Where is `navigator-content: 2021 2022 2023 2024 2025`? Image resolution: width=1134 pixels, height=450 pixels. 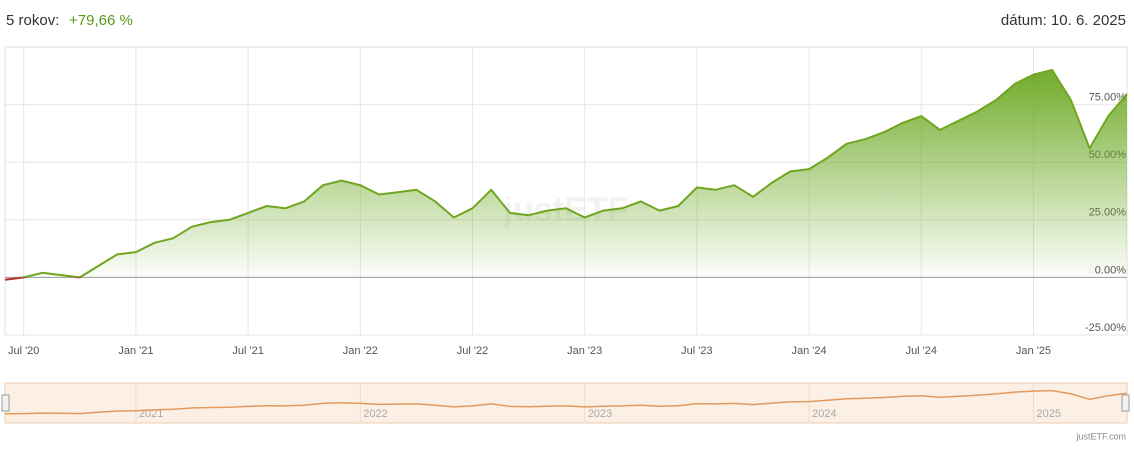 navigator-content: 2021 2022 2023 2024 2025 is located at coordinates (566, 403).